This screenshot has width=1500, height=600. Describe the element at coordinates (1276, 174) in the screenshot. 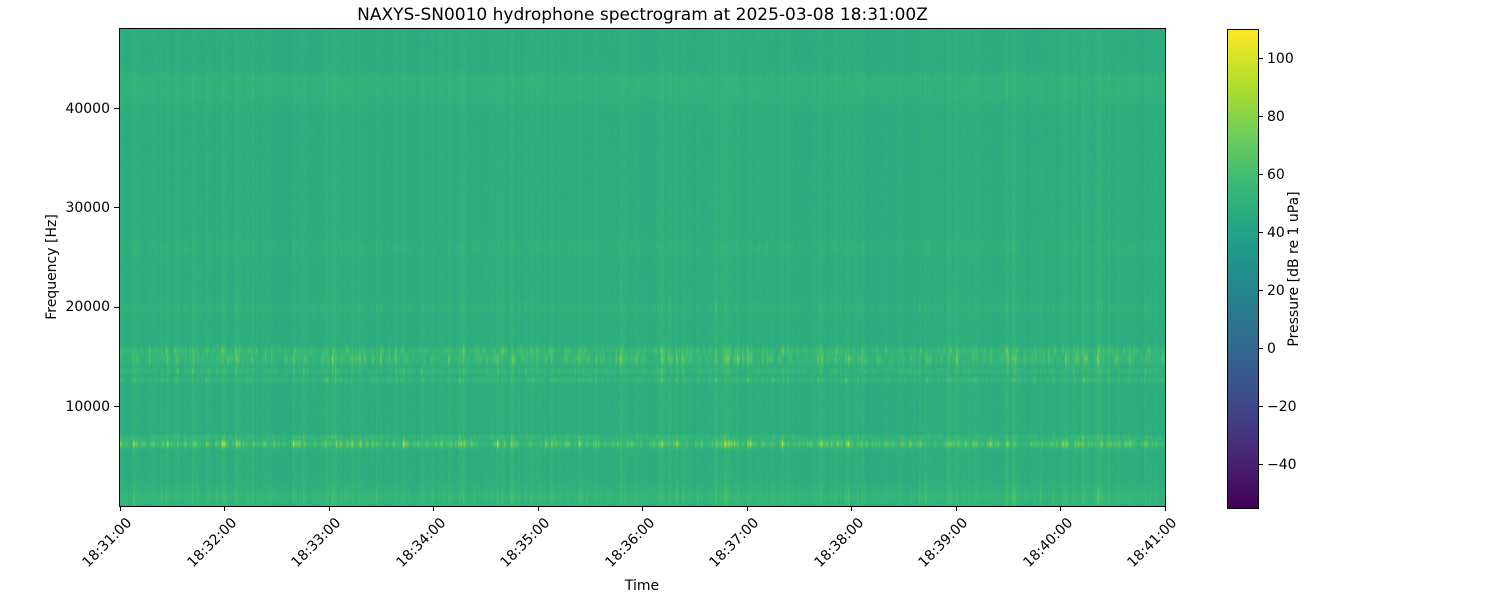

I see `colorbar-tick-label: 60` at that location.